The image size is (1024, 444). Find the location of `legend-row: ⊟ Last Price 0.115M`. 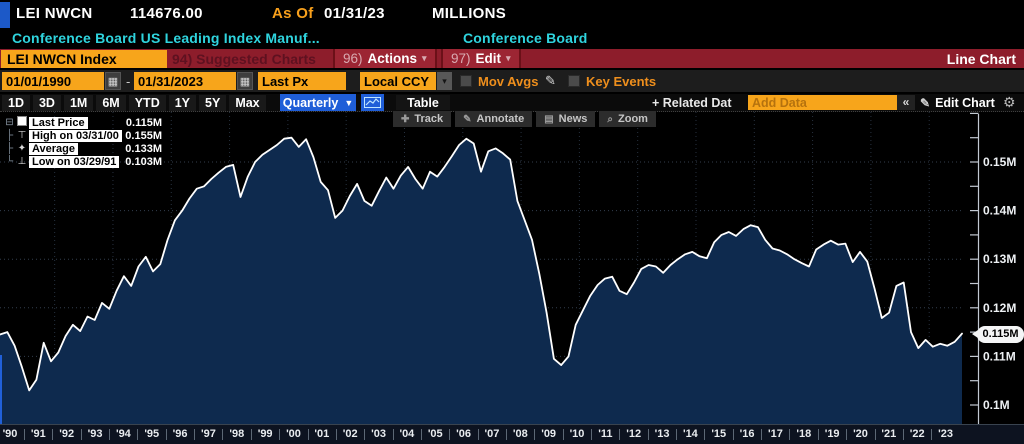

legend-row: ⊟ Last Price 0.115M is located at coordinates (83, 122).